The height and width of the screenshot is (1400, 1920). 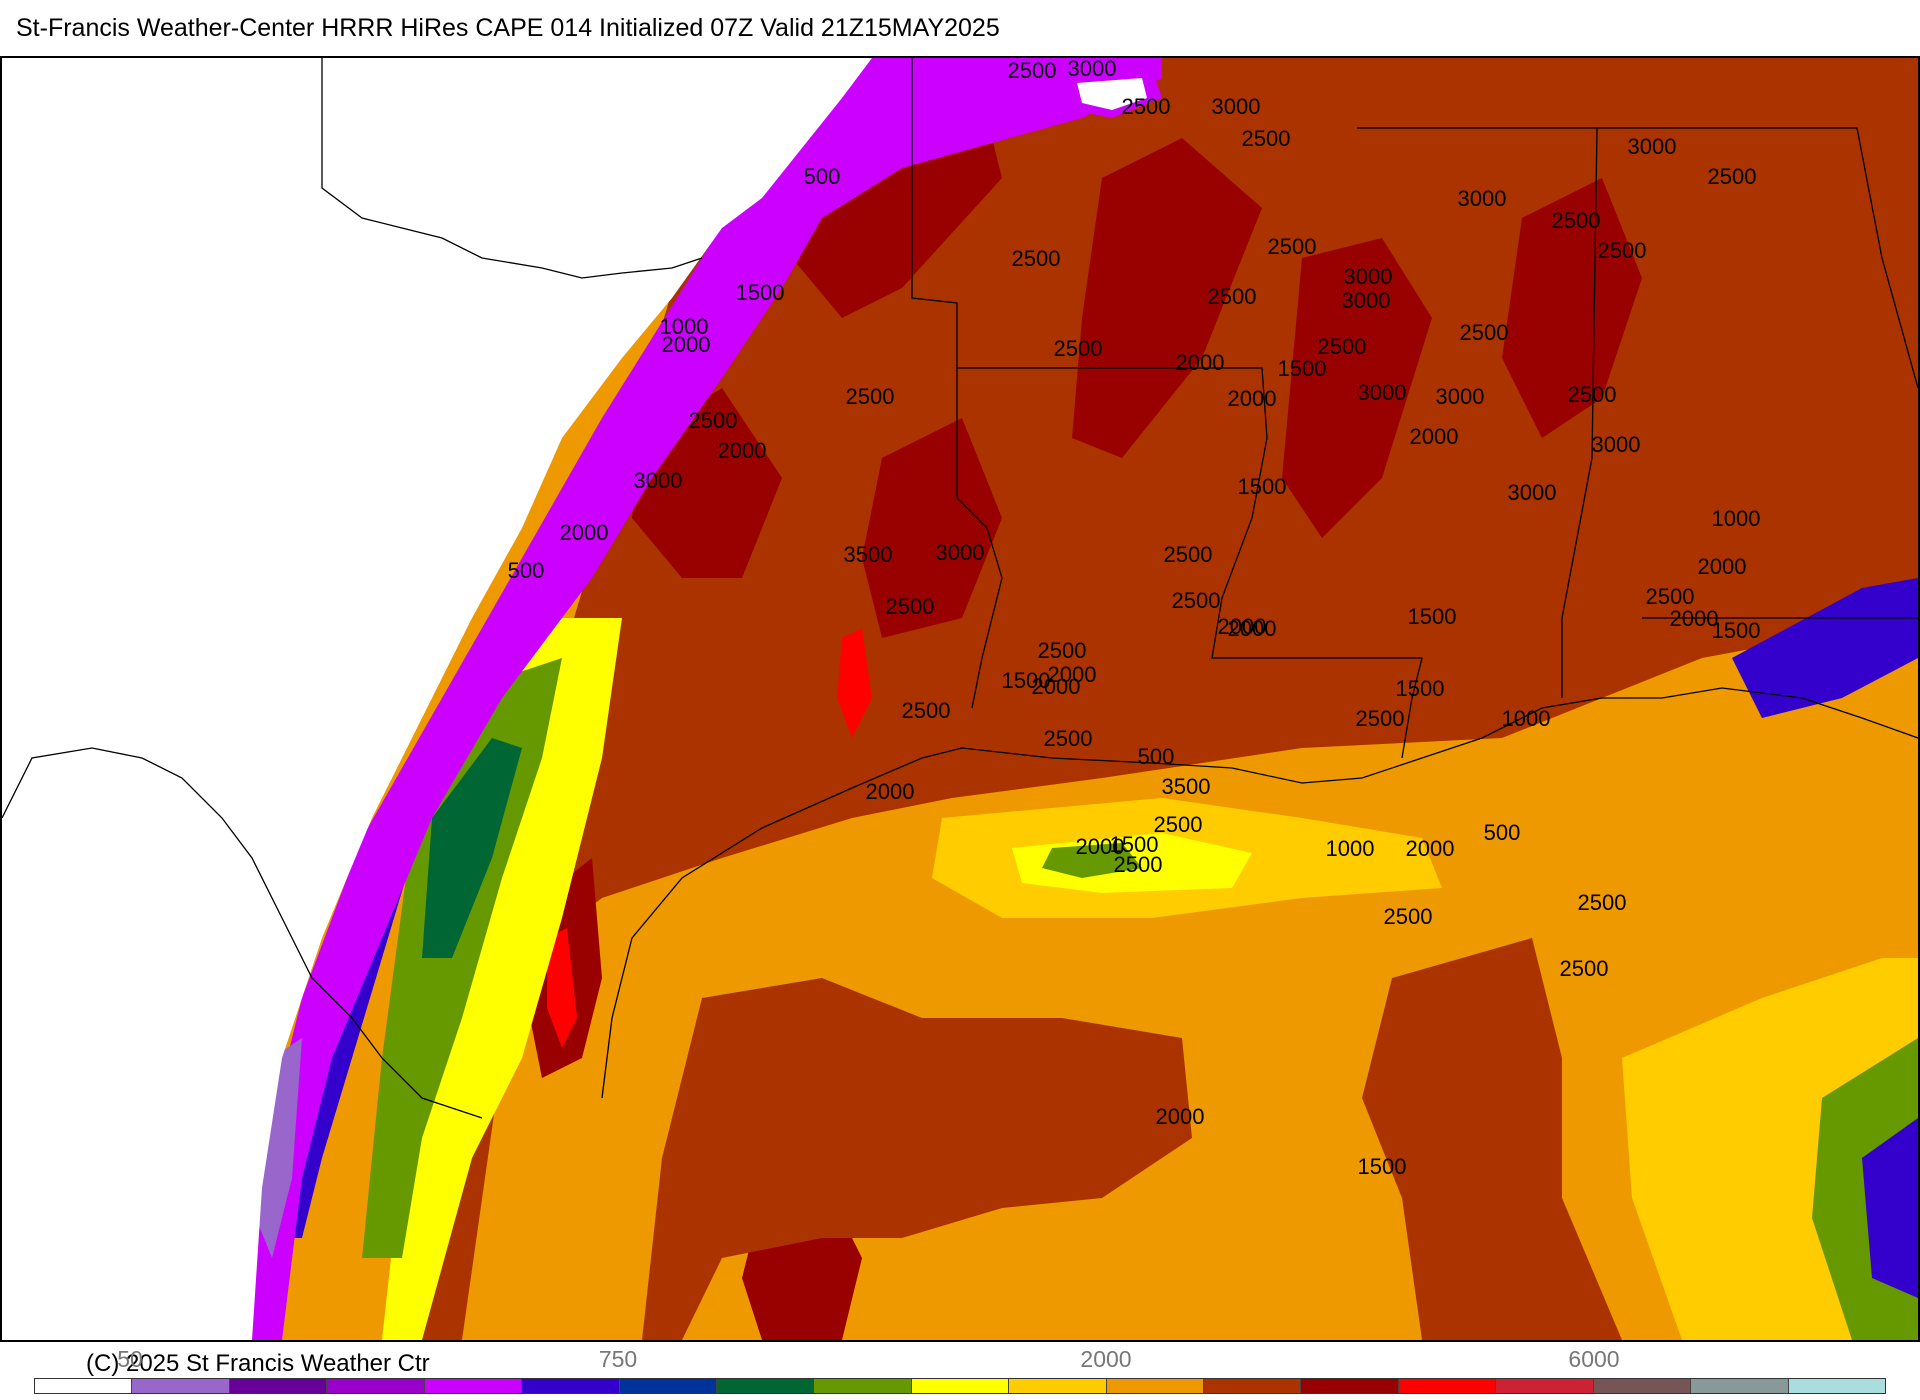 I want to click on cape-colorbar, so click(x=960, y=1386).